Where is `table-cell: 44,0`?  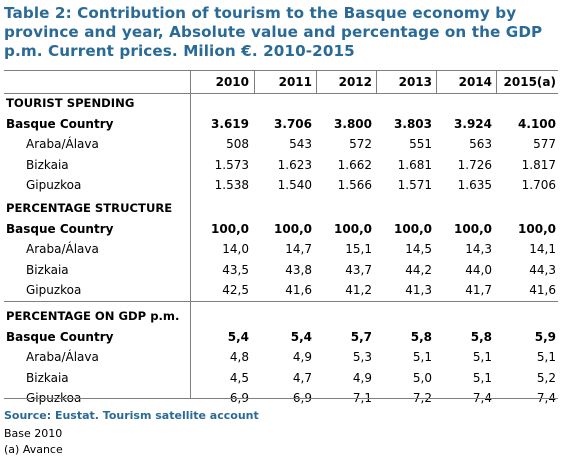 table-cell: 44,0 is located at coordinates (478, 269).